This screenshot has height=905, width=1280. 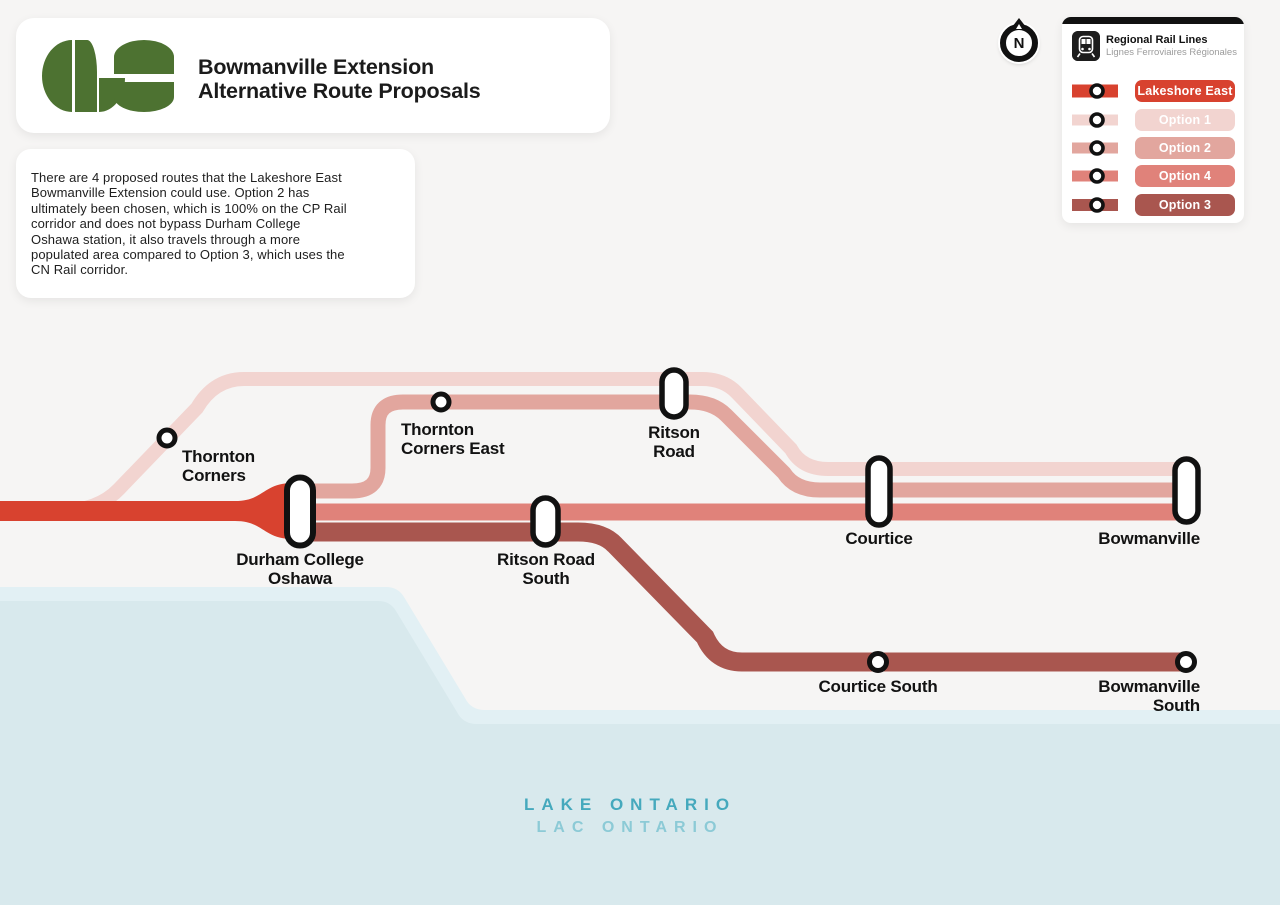 What do you see at coordinates (144, 97) in the screenshot?
I see `go-logo-o-bottom` at bounding box center [144, 97].